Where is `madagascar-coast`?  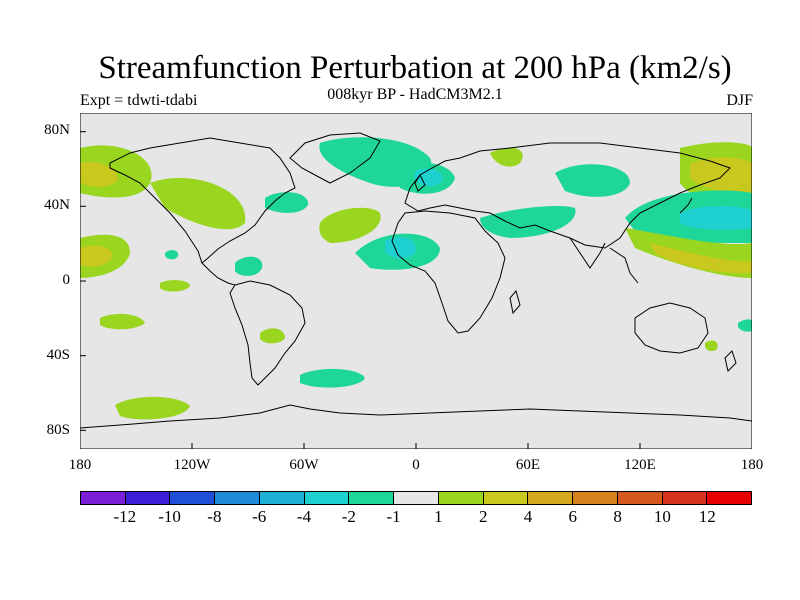 madagascar-coast is located at coordinates (515, 302).